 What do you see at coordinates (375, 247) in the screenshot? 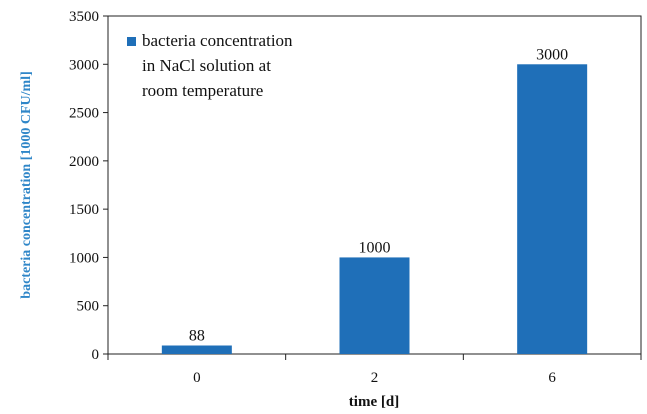
I see `data-label-2: 1000` at bounding box center [375, 247].